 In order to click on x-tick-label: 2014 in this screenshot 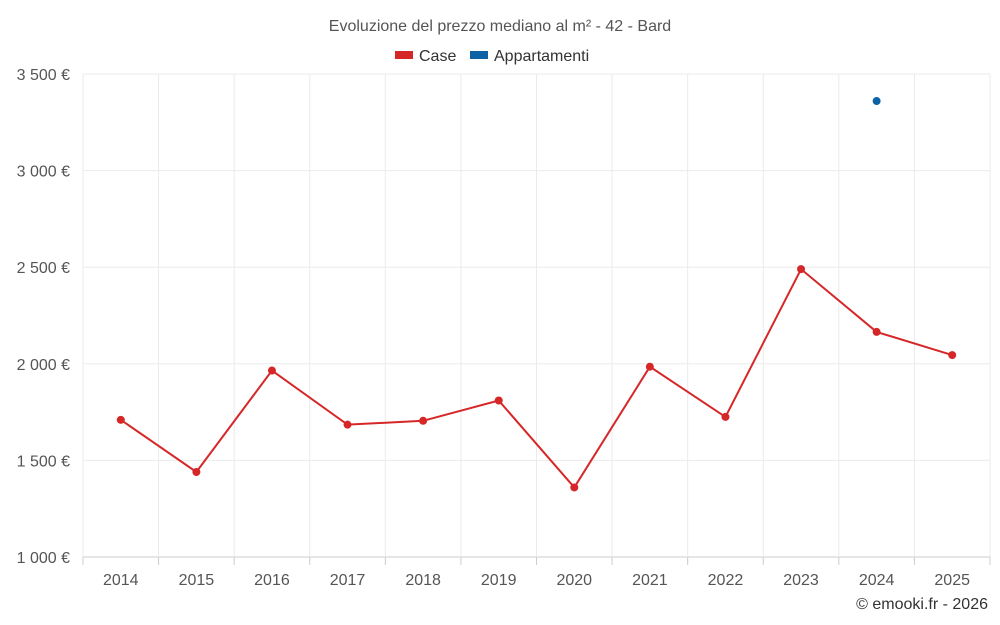, I will do `click(121, 580)`.